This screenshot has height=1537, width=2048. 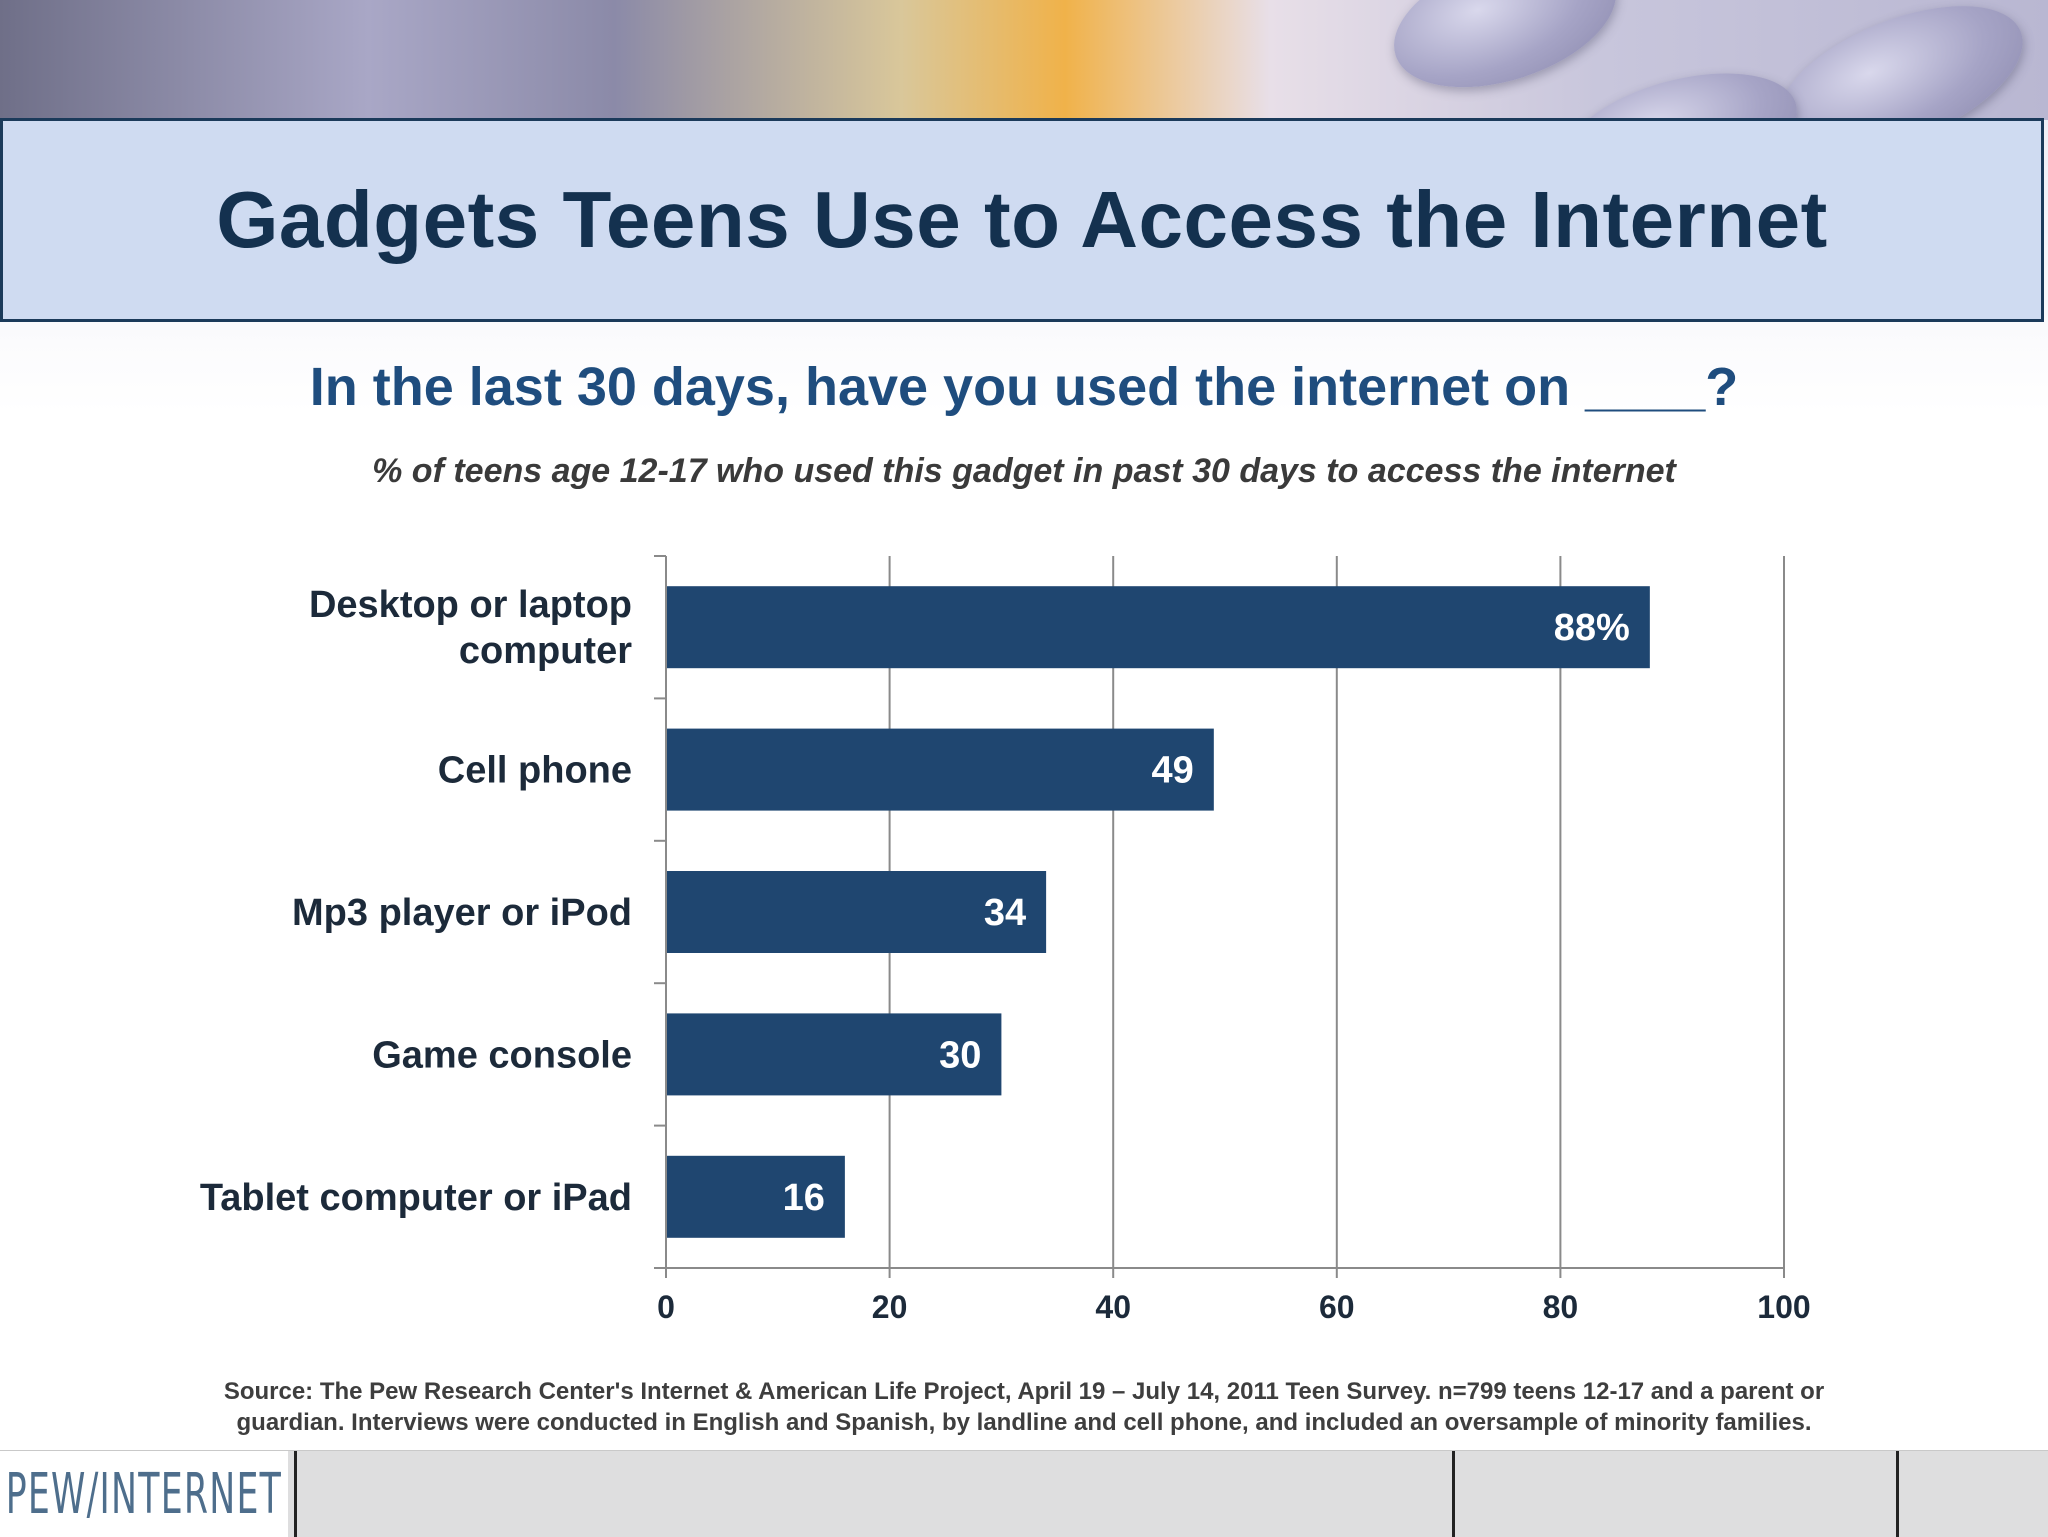 I want to click on category-label: computer, so click(x=545, y=651).